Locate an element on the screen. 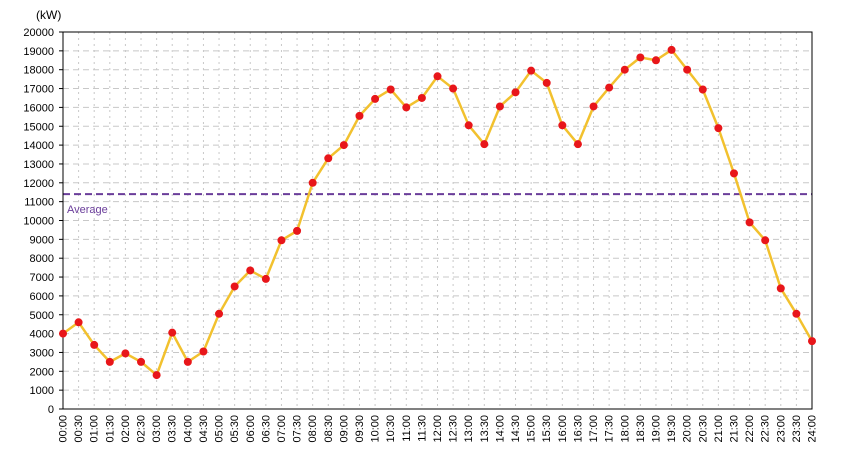 Image resolution: width=841 pixels, height=460 pixels. y-tick-label: 5000 is located at coordinates (42, 316).